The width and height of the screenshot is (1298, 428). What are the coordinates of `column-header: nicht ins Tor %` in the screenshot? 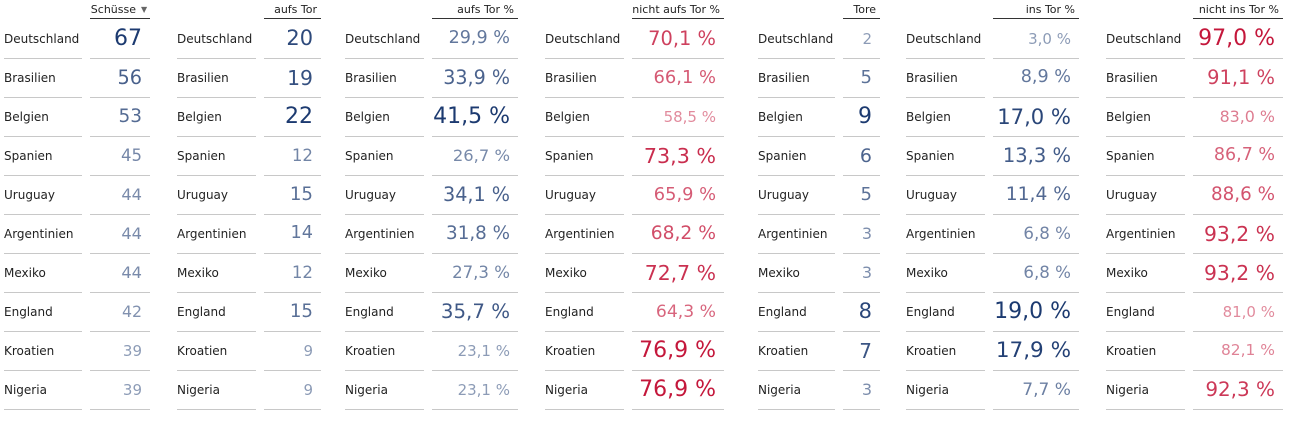 It's located at (1238, 9).